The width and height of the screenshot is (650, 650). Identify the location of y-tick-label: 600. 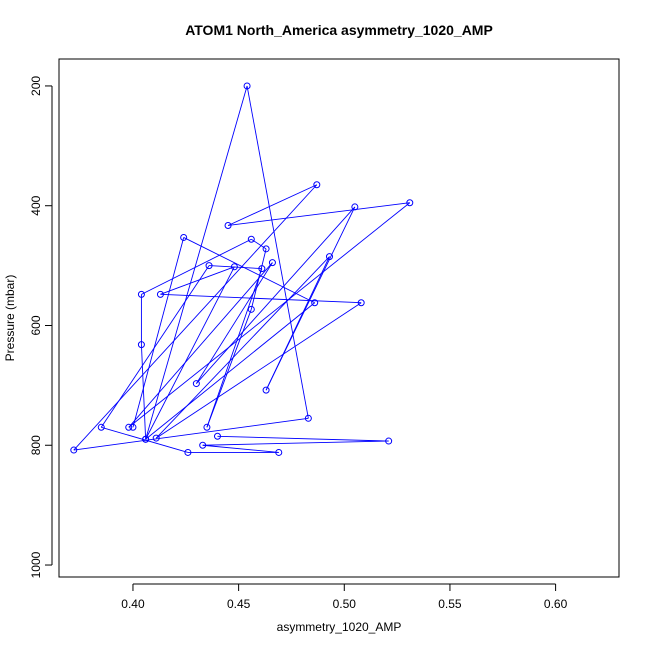
(36, 325).